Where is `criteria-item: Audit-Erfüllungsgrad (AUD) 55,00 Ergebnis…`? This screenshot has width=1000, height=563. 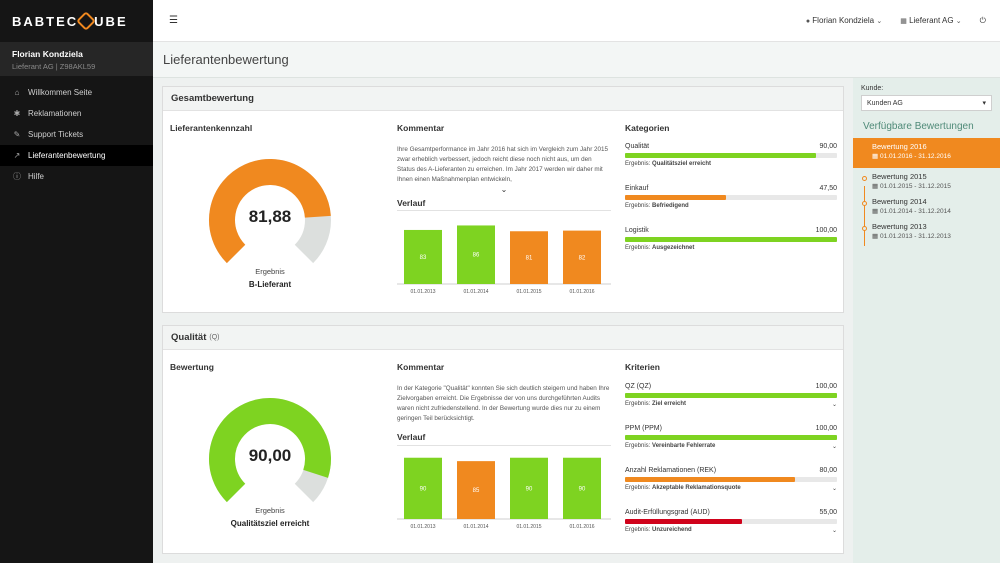 criteria-item: Audit-Erfüllungsgrad (AUD) 55,00 Ergebnis… is located at coordinates (731, 521).